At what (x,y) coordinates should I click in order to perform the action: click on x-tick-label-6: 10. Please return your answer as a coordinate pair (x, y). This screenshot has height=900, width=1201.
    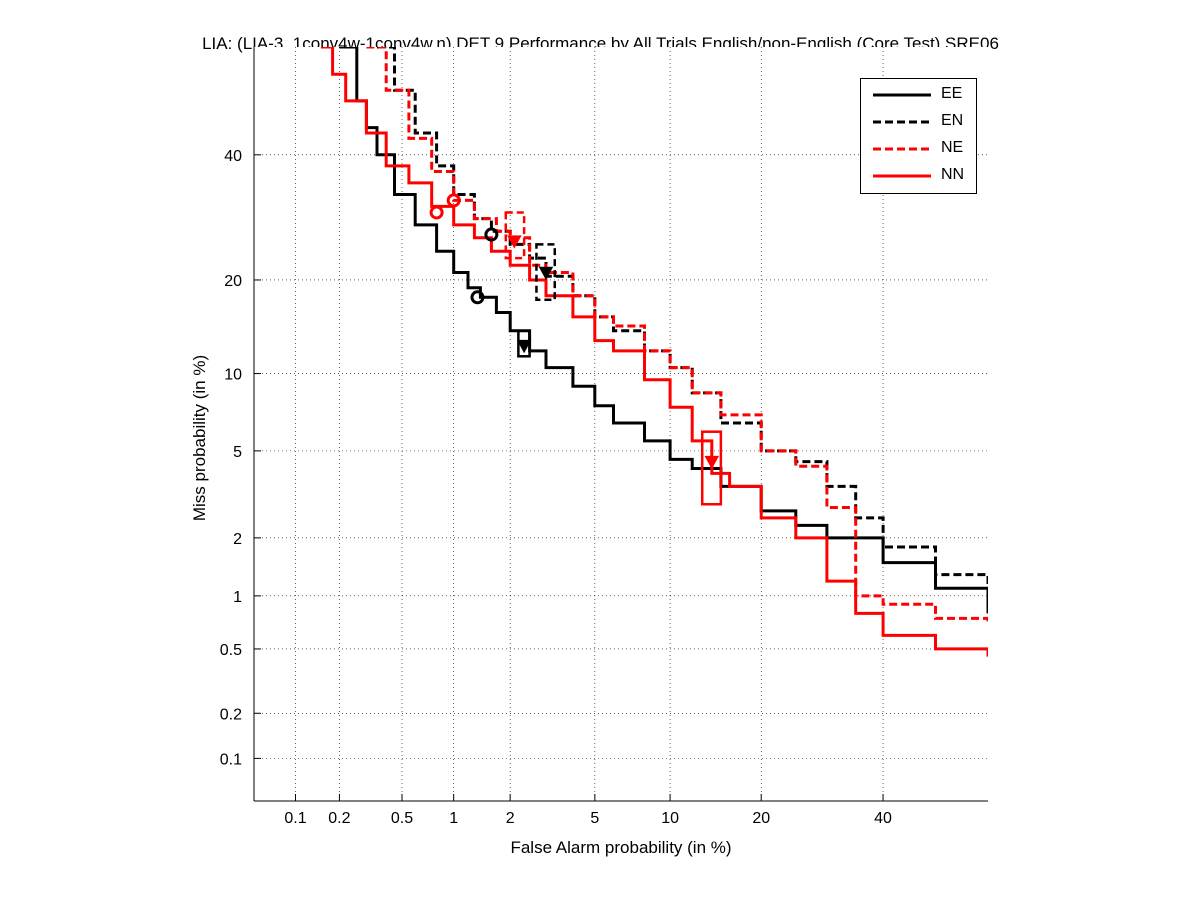
    Looking at the image, I should click on (670, 818).